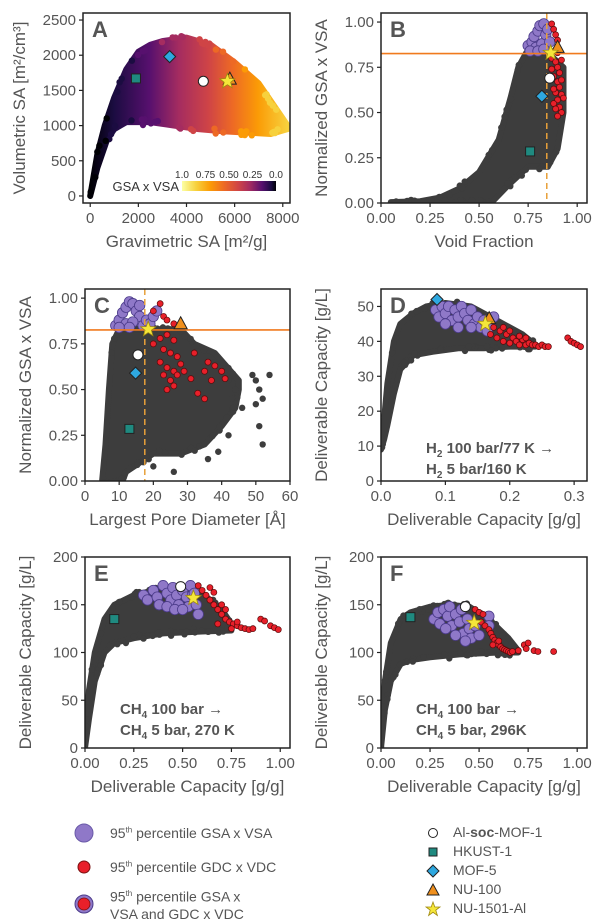 Image resolution: width=600 pixels, height=924 pixels. What do you see at coordinates (483, 870) in the screenshot?
I see `legend-item-mof-5: MOF-5` at bounding box center [483, 870].